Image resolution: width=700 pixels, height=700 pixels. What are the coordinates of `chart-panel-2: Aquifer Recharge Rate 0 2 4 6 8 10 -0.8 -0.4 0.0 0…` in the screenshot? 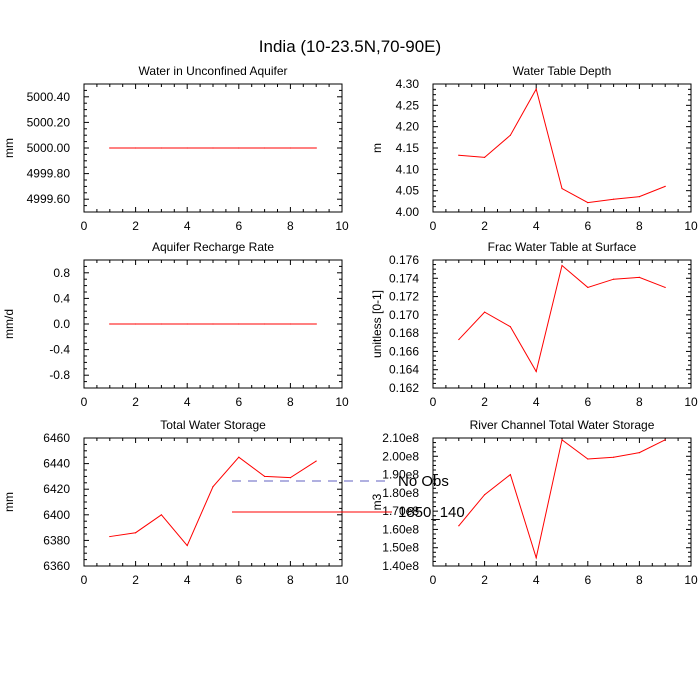 It's located at (175, 324).